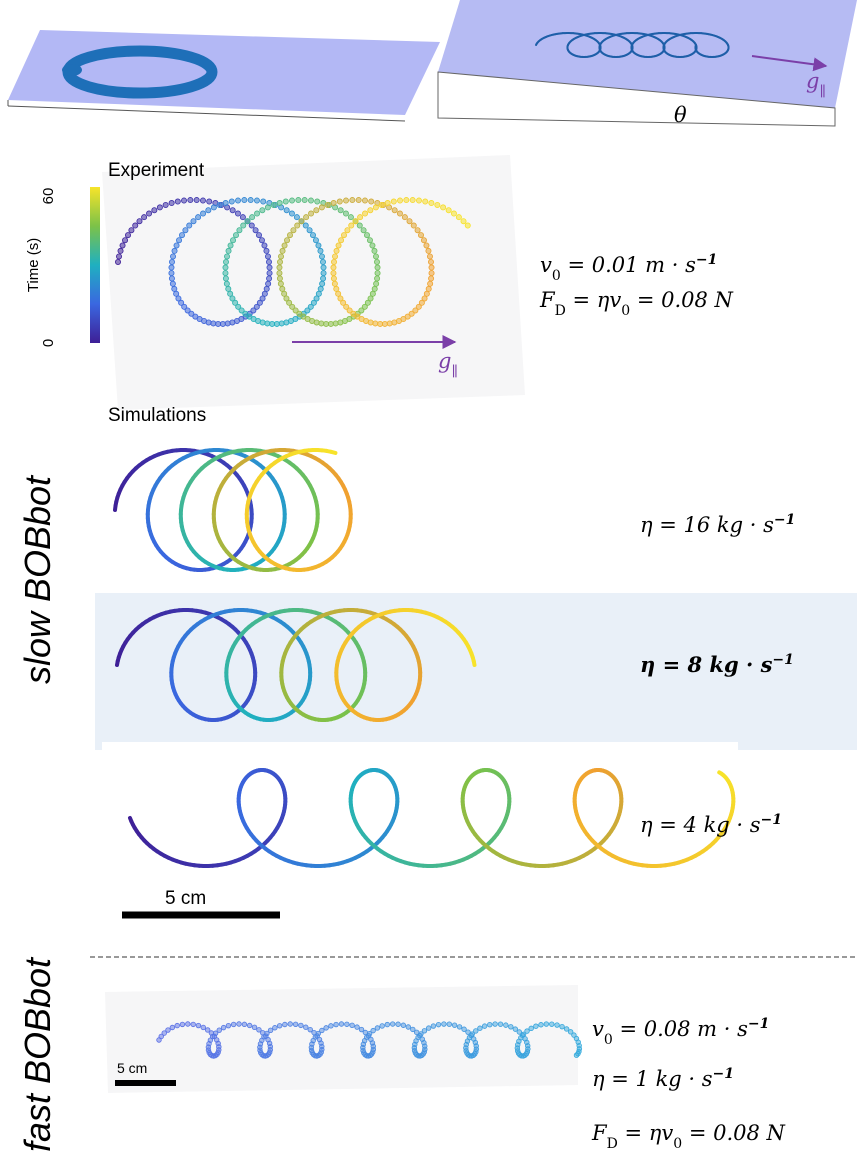 The height and width of the screenshot is (1170, 857). Describe the element at coordinates (37, 579) in the screenshot. I see `group-label: slow BOBbot` at that location.